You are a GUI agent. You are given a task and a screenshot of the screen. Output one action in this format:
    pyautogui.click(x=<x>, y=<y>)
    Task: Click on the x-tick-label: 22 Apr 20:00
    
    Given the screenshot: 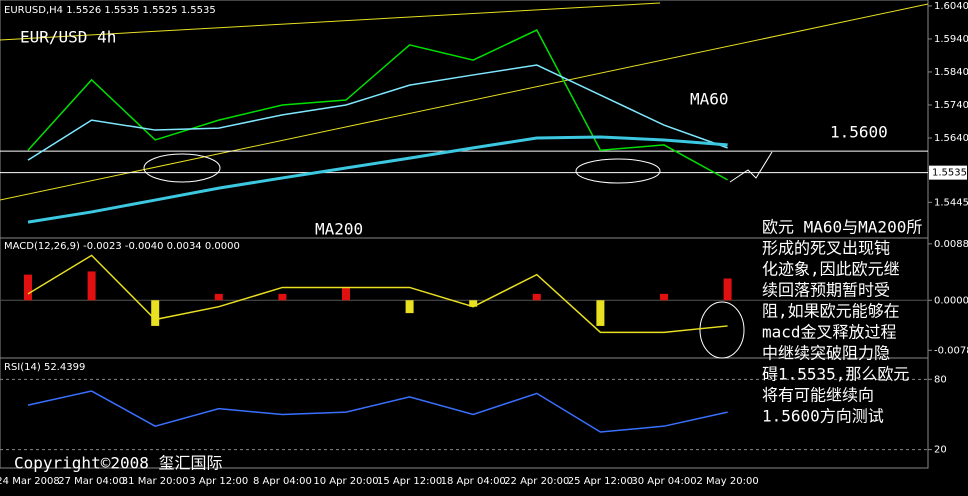 What is the action you would take?
    pyautogui.click(x=536, y=481)
    